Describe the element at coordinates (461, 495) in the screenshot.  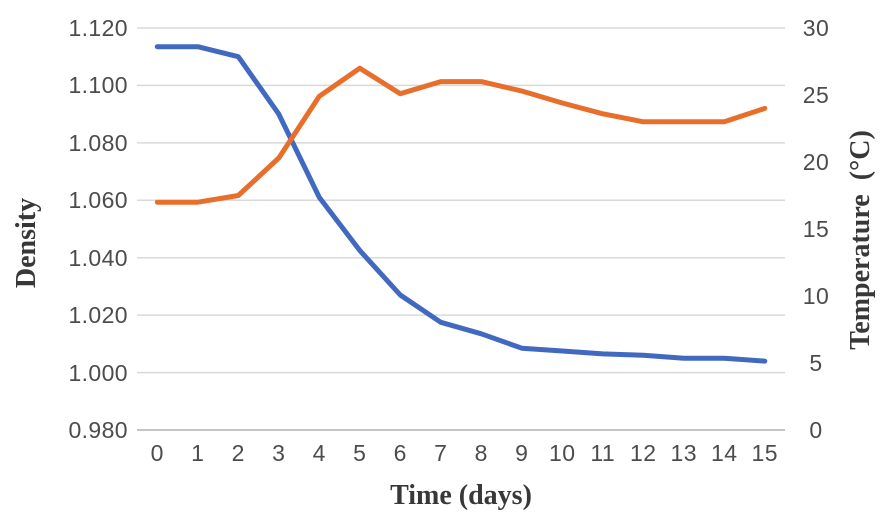
I see `x-axis-title: Time (days)` at that location.